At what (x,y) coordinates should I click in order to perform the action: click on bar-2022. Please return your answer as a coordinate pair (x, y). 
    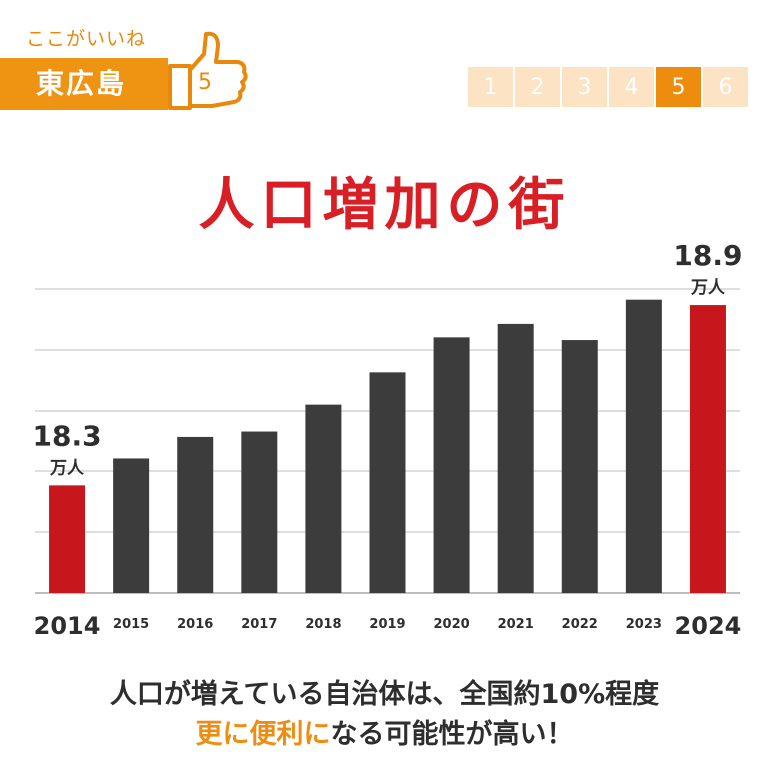
    Looking at the image, I should click on (579, 466).